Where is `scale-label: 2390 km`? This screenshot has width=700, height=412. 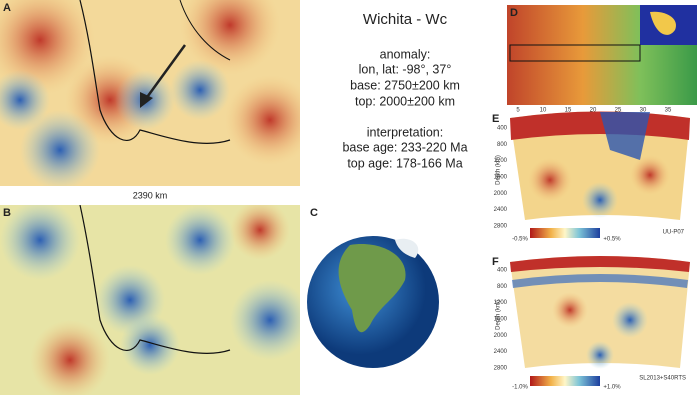 scale-label: 2390 km is located at coordinates (150, 195).